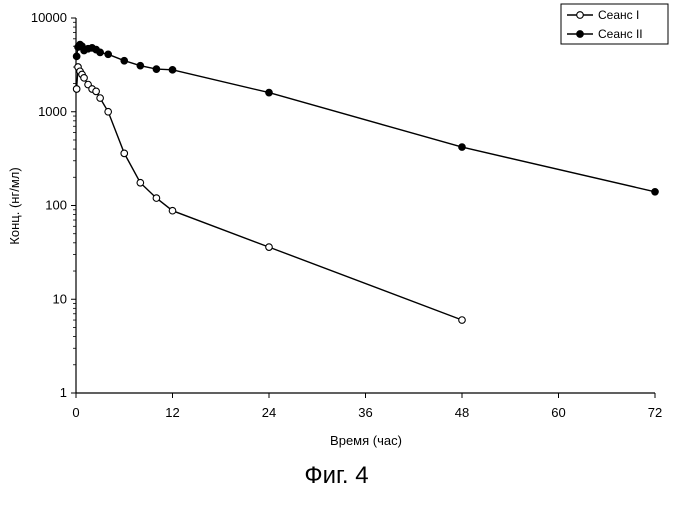 This screenshot has width=673, height=505. I want to click on x-tick-label: 36, so click(365, 412).